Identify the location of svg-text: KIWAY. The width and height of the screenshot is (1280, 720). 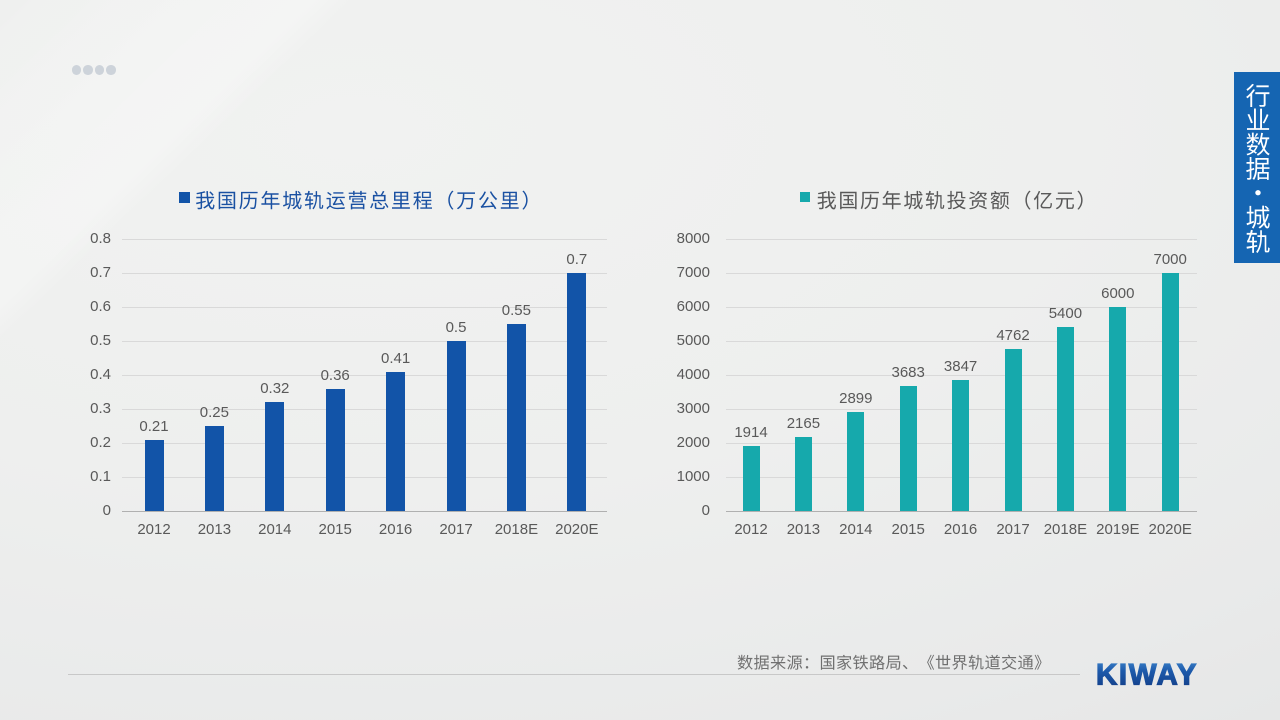
(1147, 674).